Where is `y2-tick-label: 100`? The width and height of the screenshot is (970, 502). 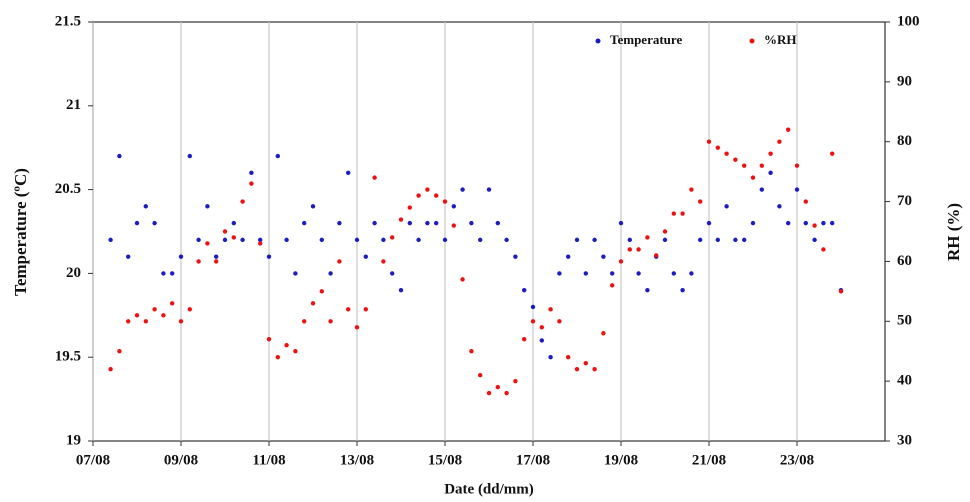
y2-tick-label: 100 is located at coordinates (908, 21).